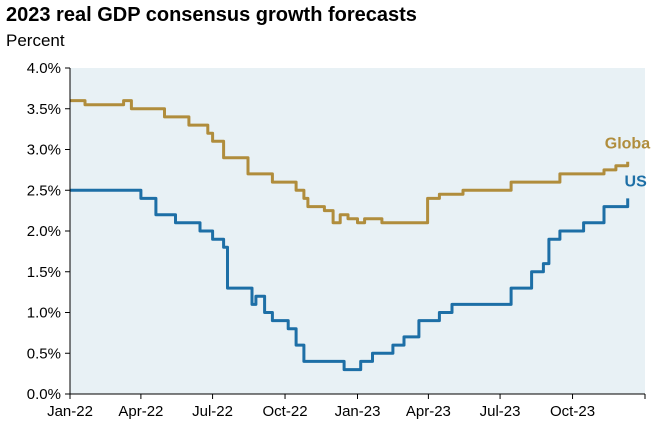  What do you see at coordinates (628, 144) in the screenshot?
I see `series-label-global: Global` at bounding box center [628, 144].